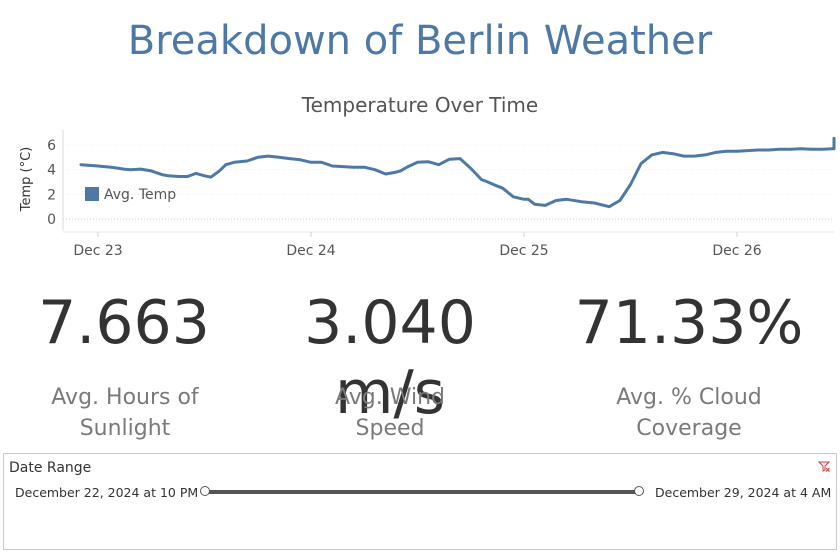 The width and height of the screenshot is (840, 552). I want to click on range-start-label: December 22, 2024 at 10 PM, so click(107, 492).